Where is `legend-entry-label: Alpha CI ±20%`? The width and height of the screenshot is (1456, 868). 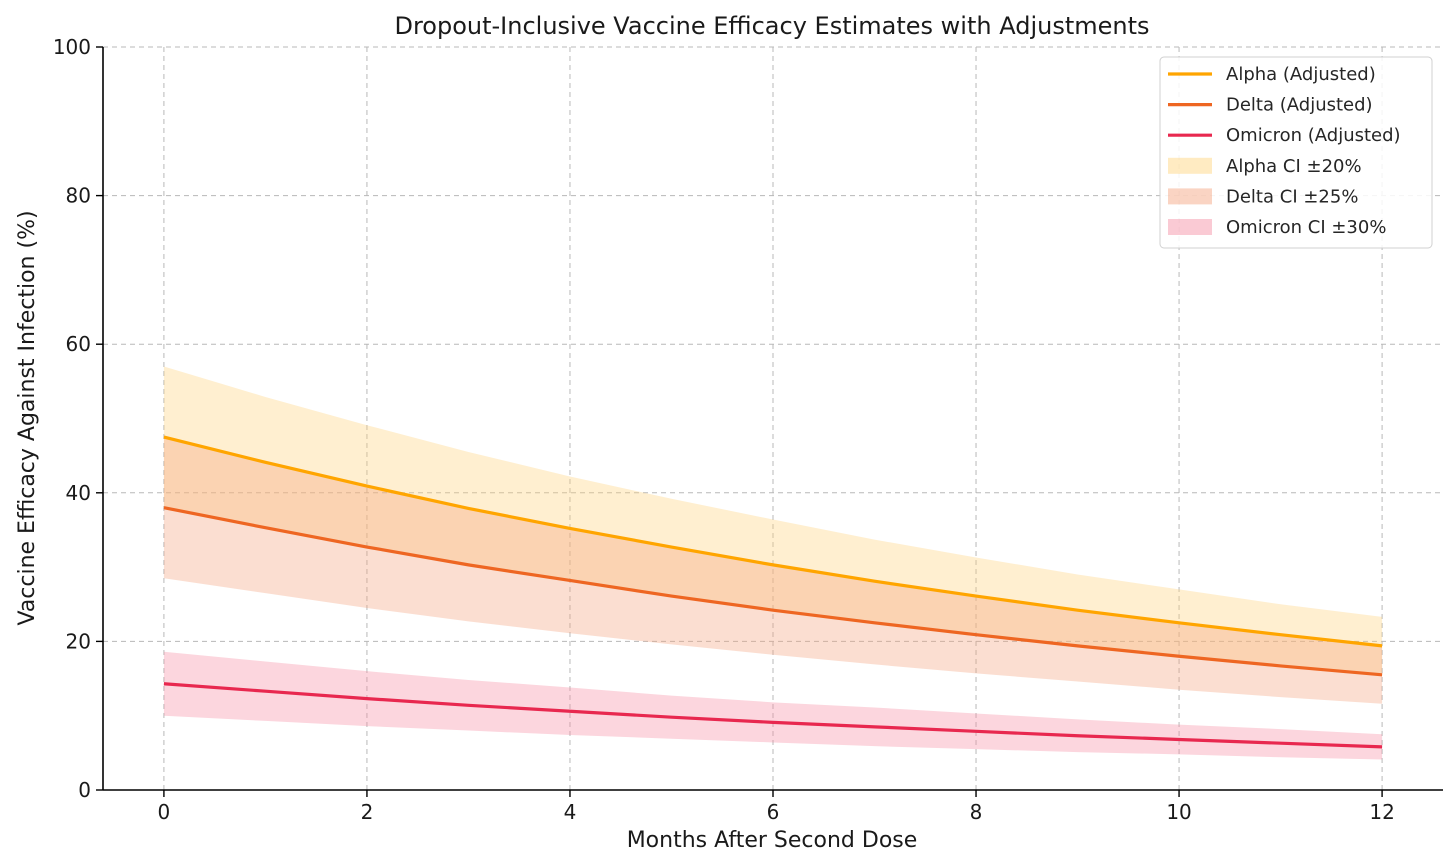 legend-entry-label: Alpha CI ±20% is located at coordinates (1294, 166).